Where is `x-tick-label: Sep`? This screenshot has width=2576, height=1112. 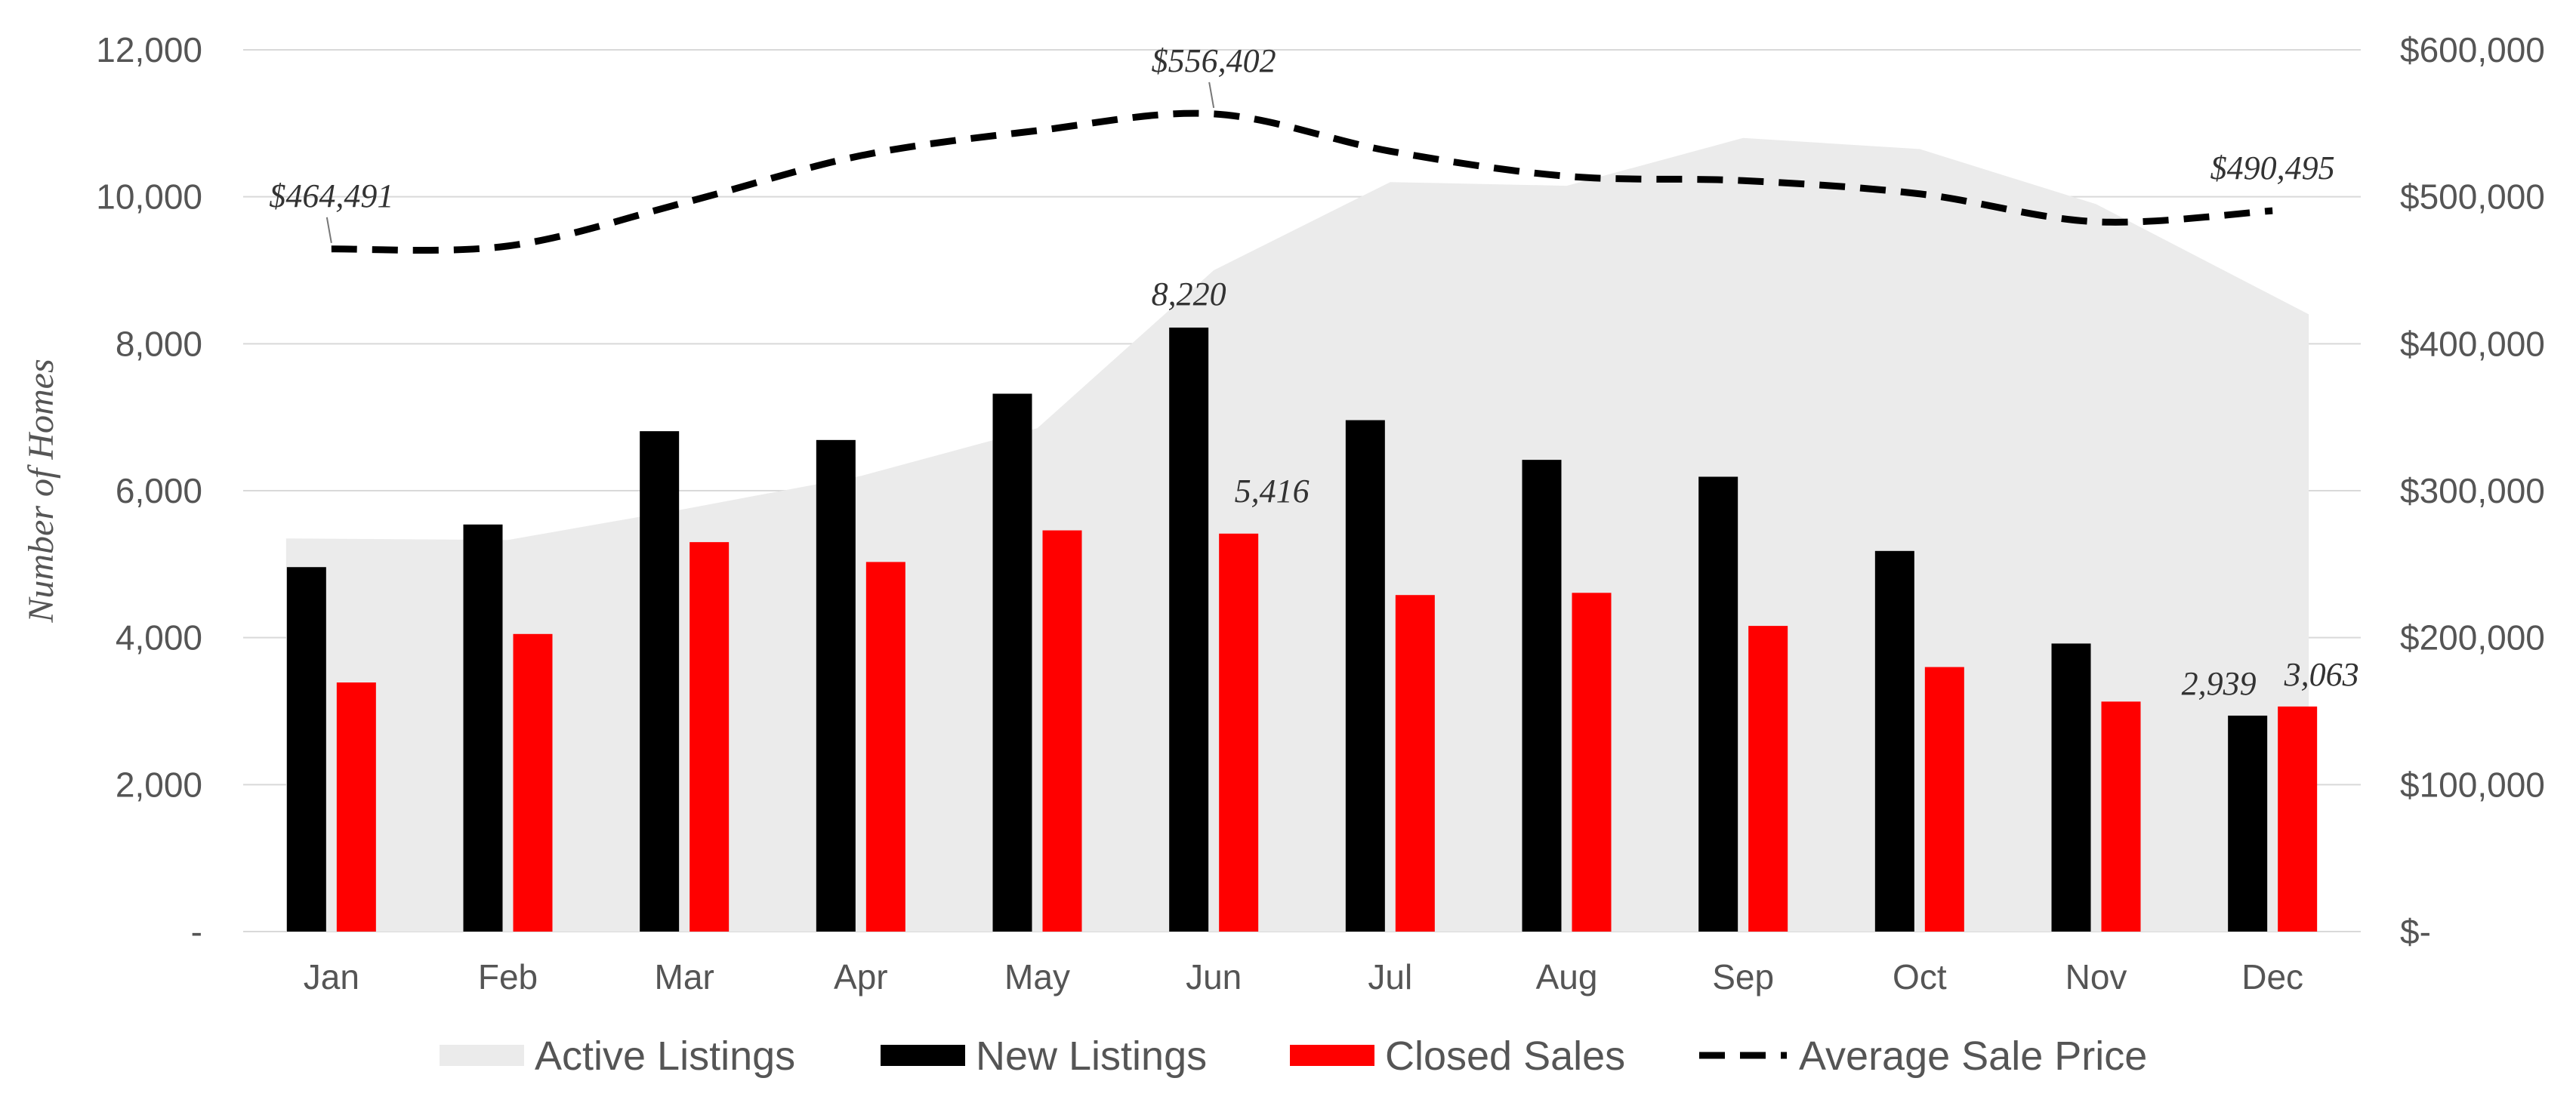 x-tick-label: Sep is located at coordinates (1743, 976).